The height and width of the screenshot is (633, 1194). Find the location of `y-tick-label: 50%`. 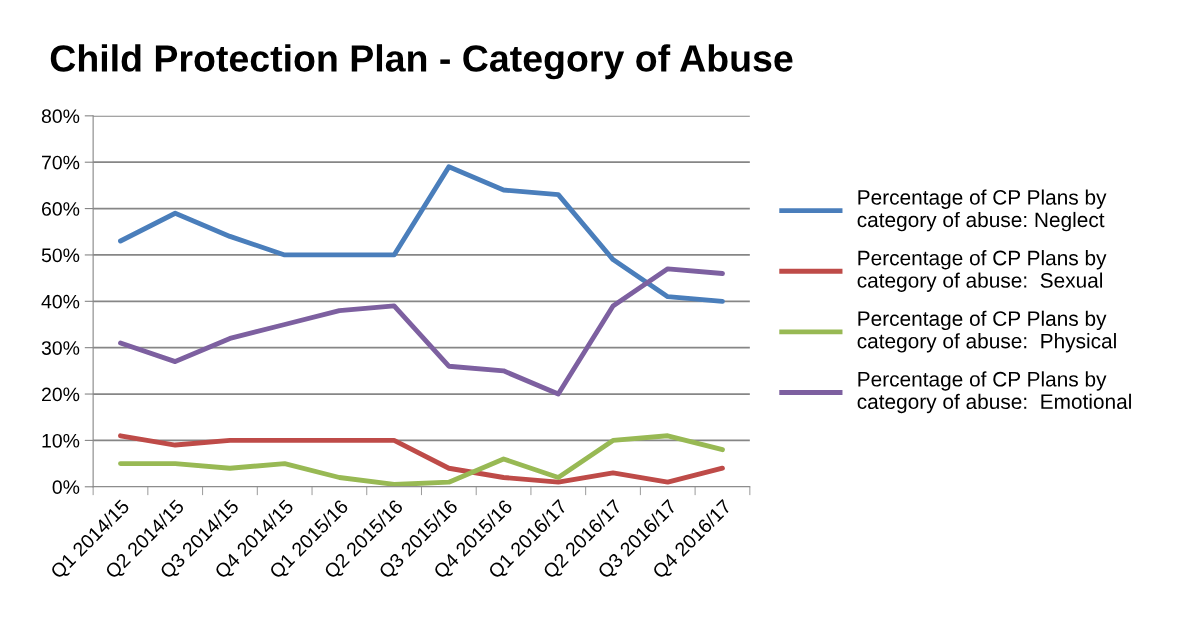

y-tick-label: 50% is located at coordinates (60, 255).